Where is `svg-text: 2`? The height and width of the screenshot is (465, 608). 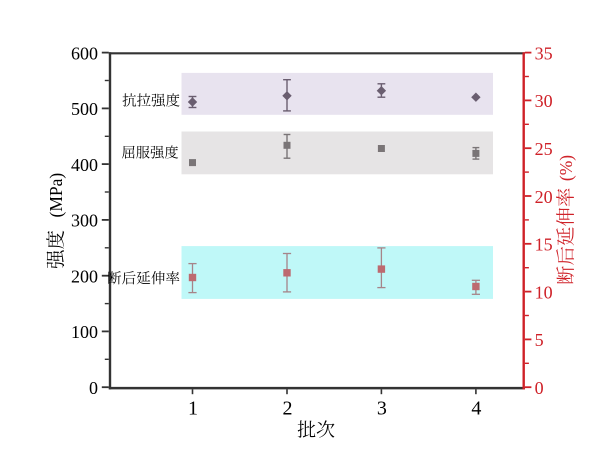 svg-text: 2 is located at coordinates (288, 408).